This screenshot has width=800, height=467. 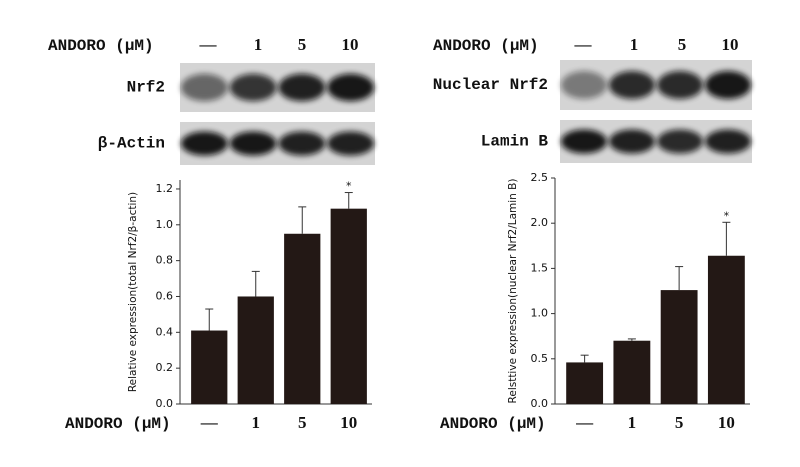 What do you see at coordinates (133, 292) in the screenshot?
I see `y-axis-label: Relative expression(total Nrf2/β-actin)` at bounding box center [133, 292].